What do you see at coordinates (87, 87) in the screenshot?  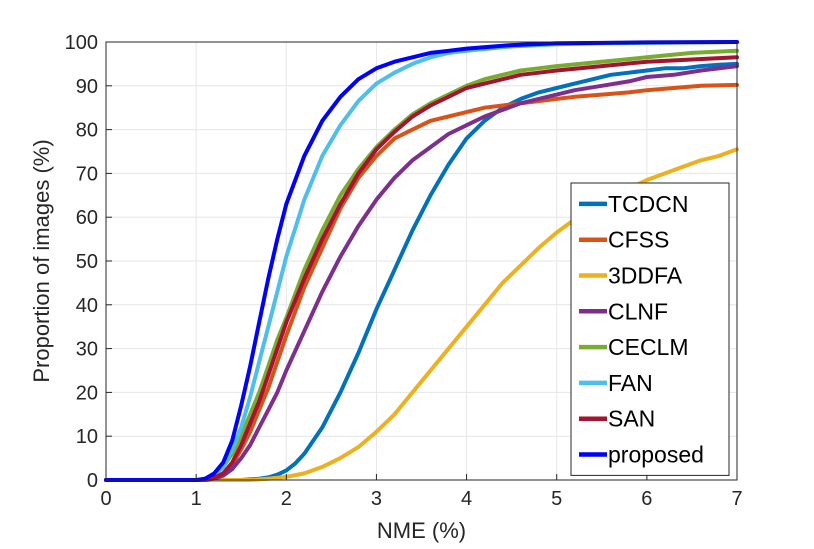 I see `y-tick-label: 90` at bounding box center [87, 87].